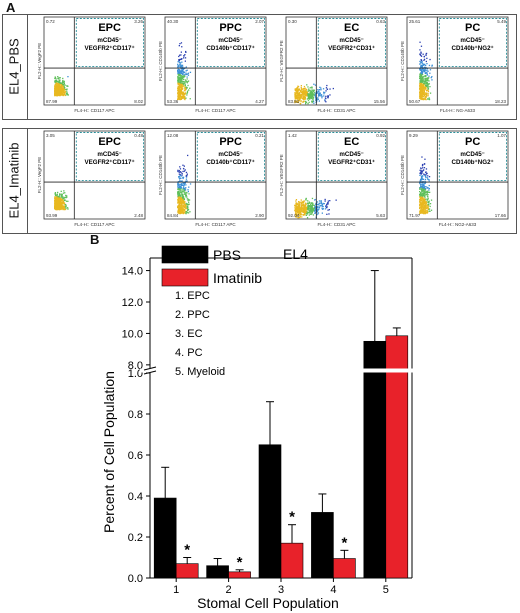 The height and width of the screenshot is (613, 520). I want to click on flow-plot-events, so click(61, 200).